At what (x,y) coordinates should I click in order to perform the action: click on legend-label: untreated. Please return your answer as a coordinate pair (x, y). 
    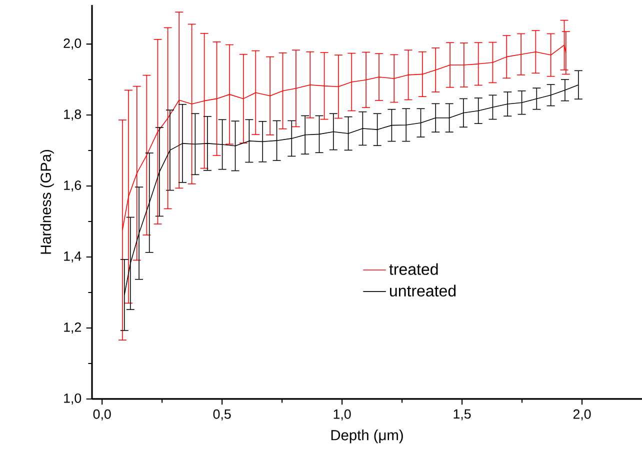
    Looking at the image, I should click on (423, 290).